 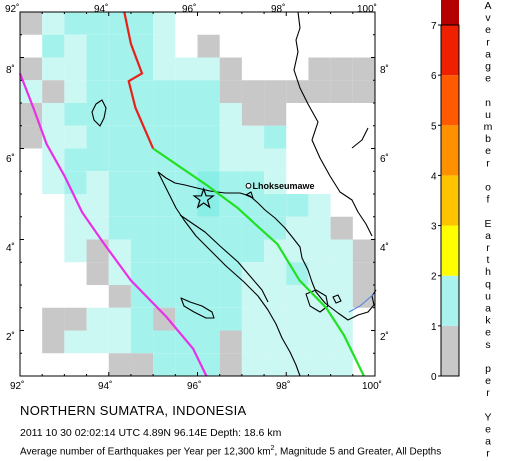 What do you see at coordinates (434, 26) in the screenshot?
I see `colorbar-tick-label: 7` at bounding box center [434, 26].